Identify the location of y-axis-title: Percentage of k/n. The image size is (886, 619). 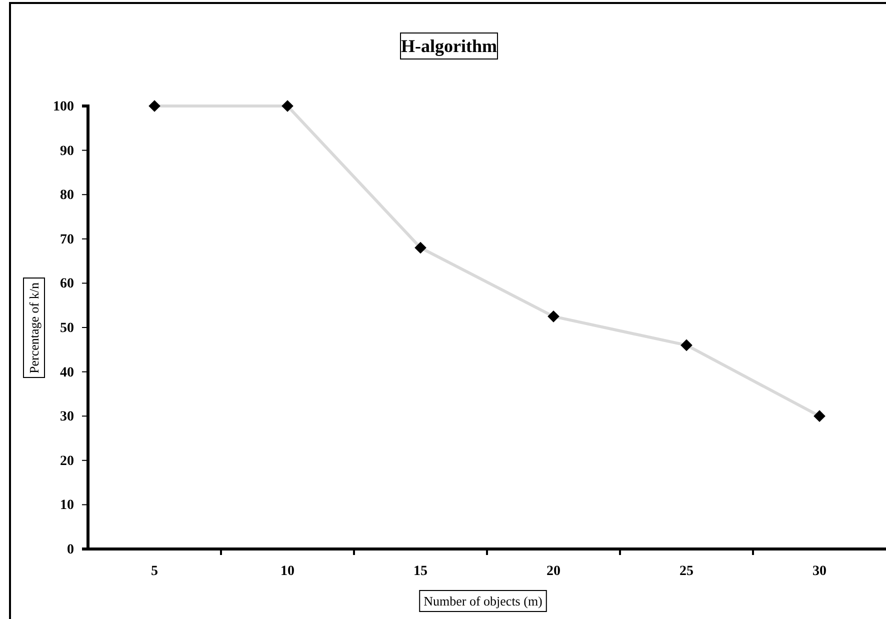
(34, 328).